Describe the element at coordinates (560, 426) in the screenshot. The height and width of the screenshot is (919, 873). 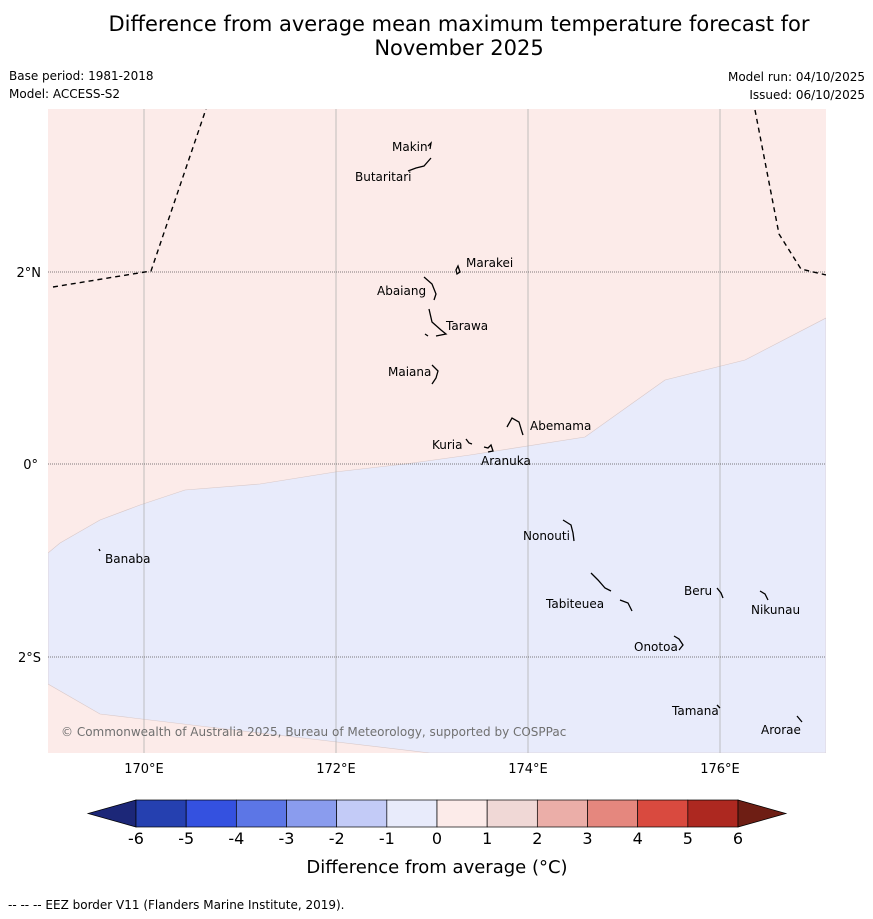
I see `label-abemama: Abemama` at that location.